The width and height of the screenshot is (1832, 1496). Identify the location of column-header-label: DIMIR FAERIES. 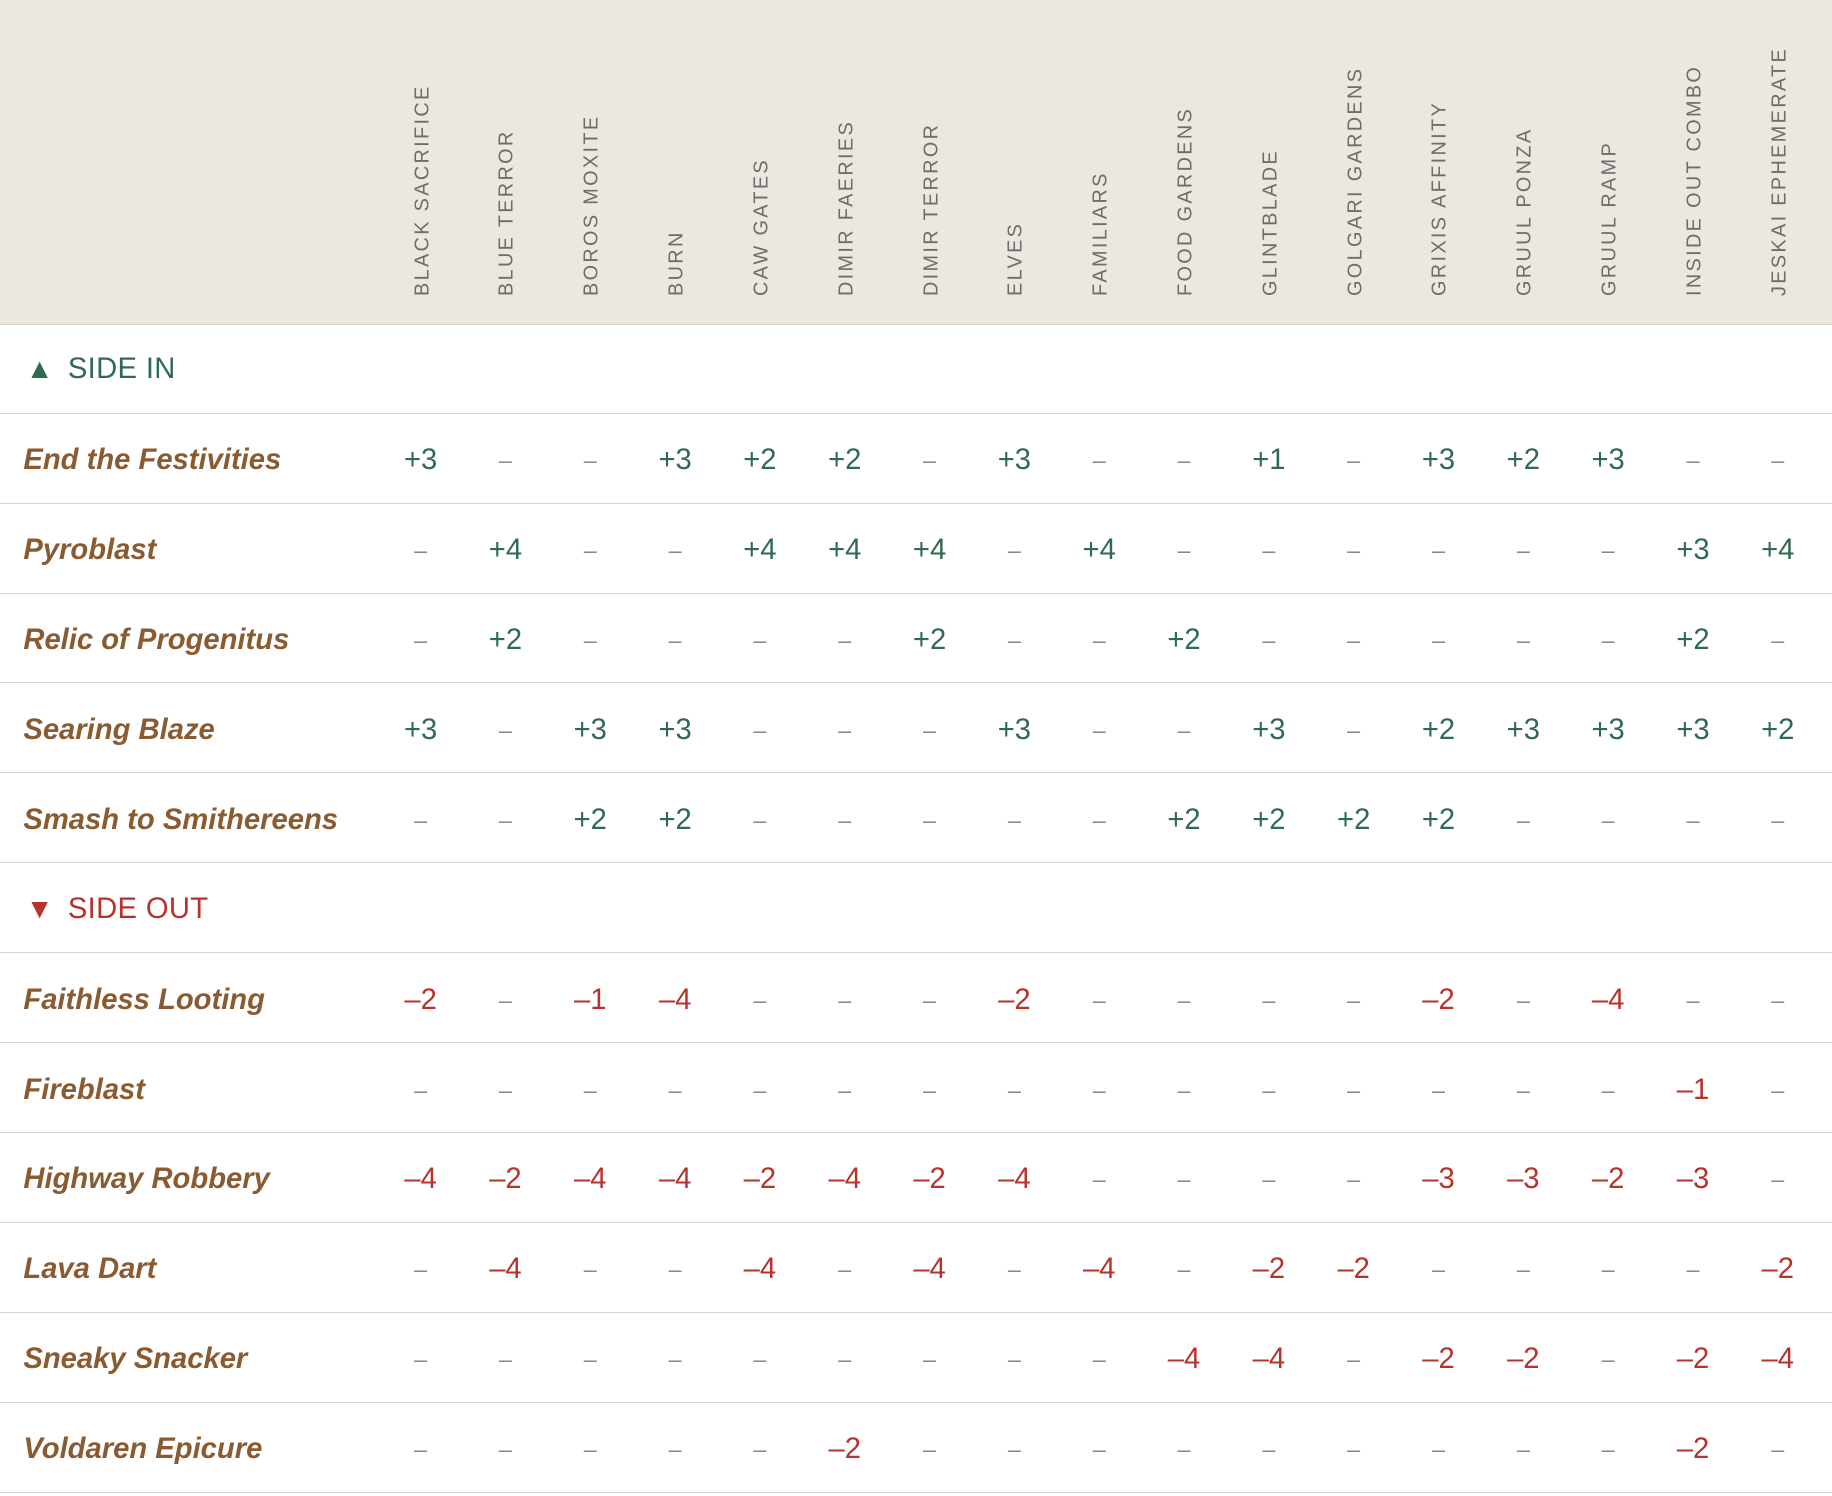
(846, 207).